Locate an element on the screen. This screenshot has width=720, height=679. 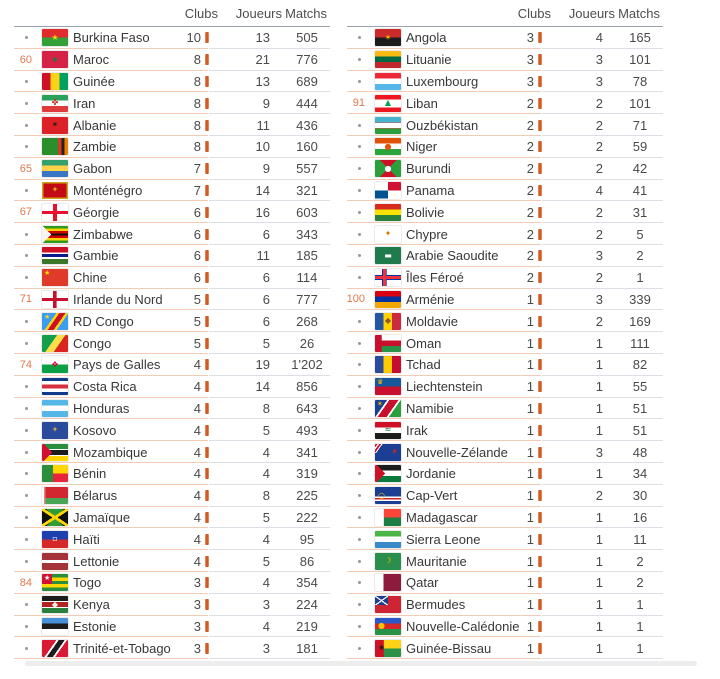
country-name: Bolivie is located at coordinates (425, 212).